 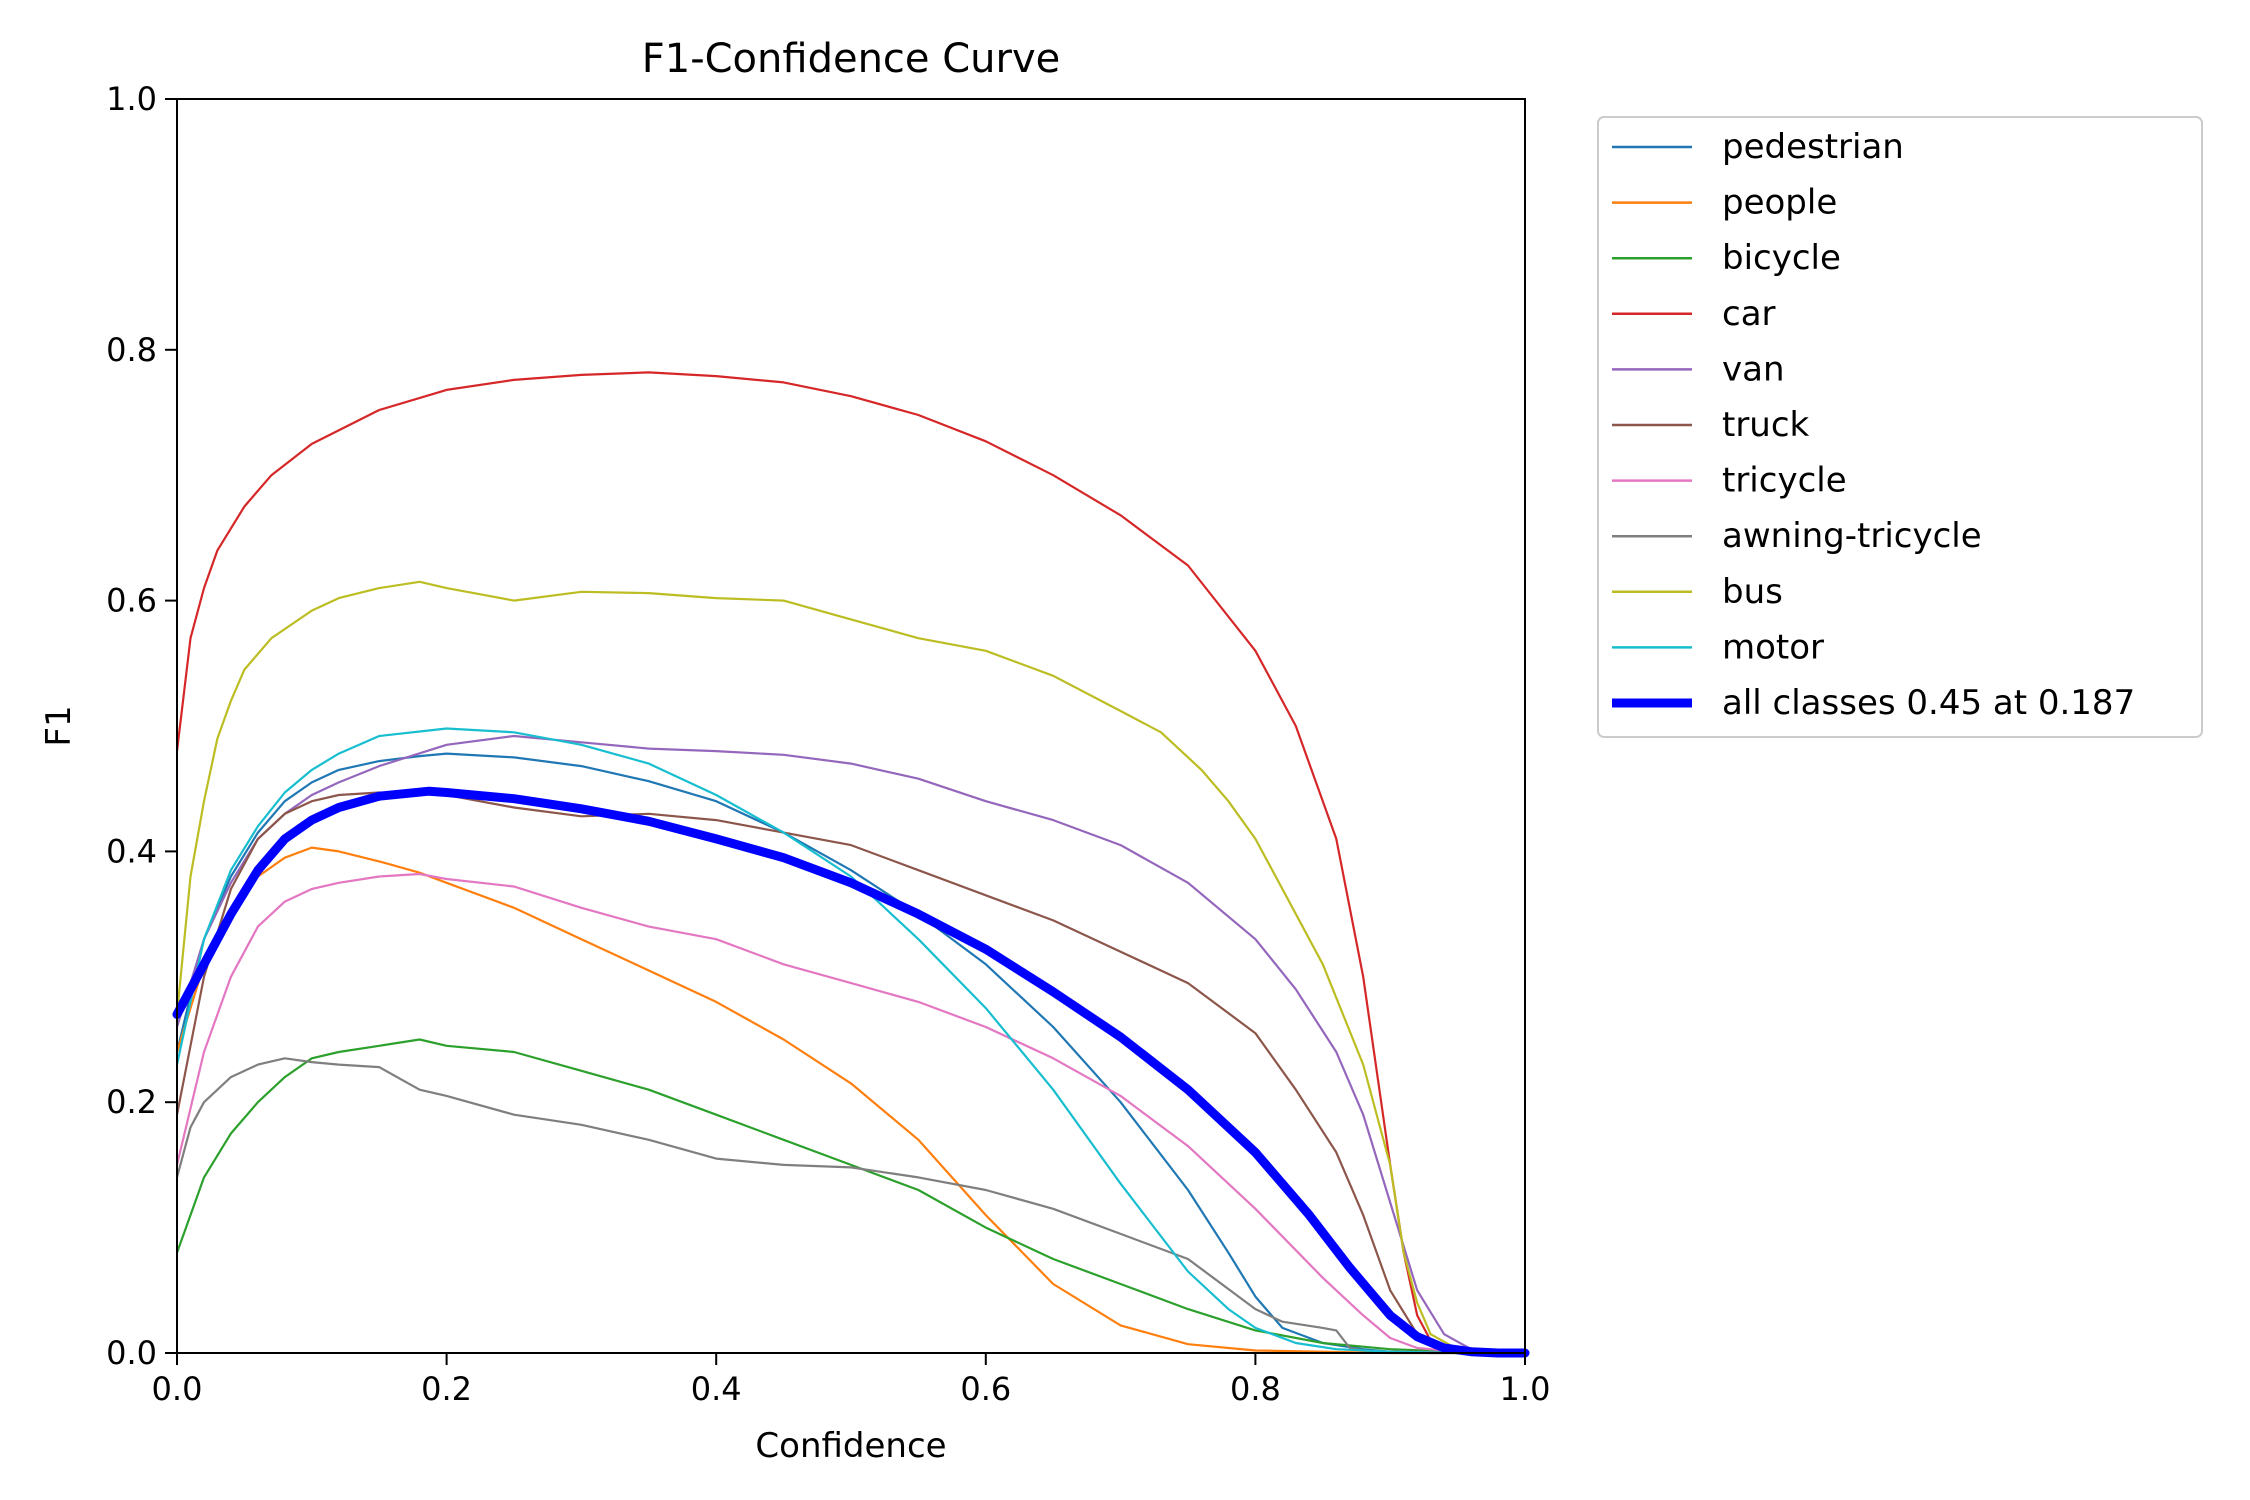 What do you see at coordinates (1813, 147) in the screenshot?
I see `legend-label: pedestrian` at bounding box center [1813, 147].